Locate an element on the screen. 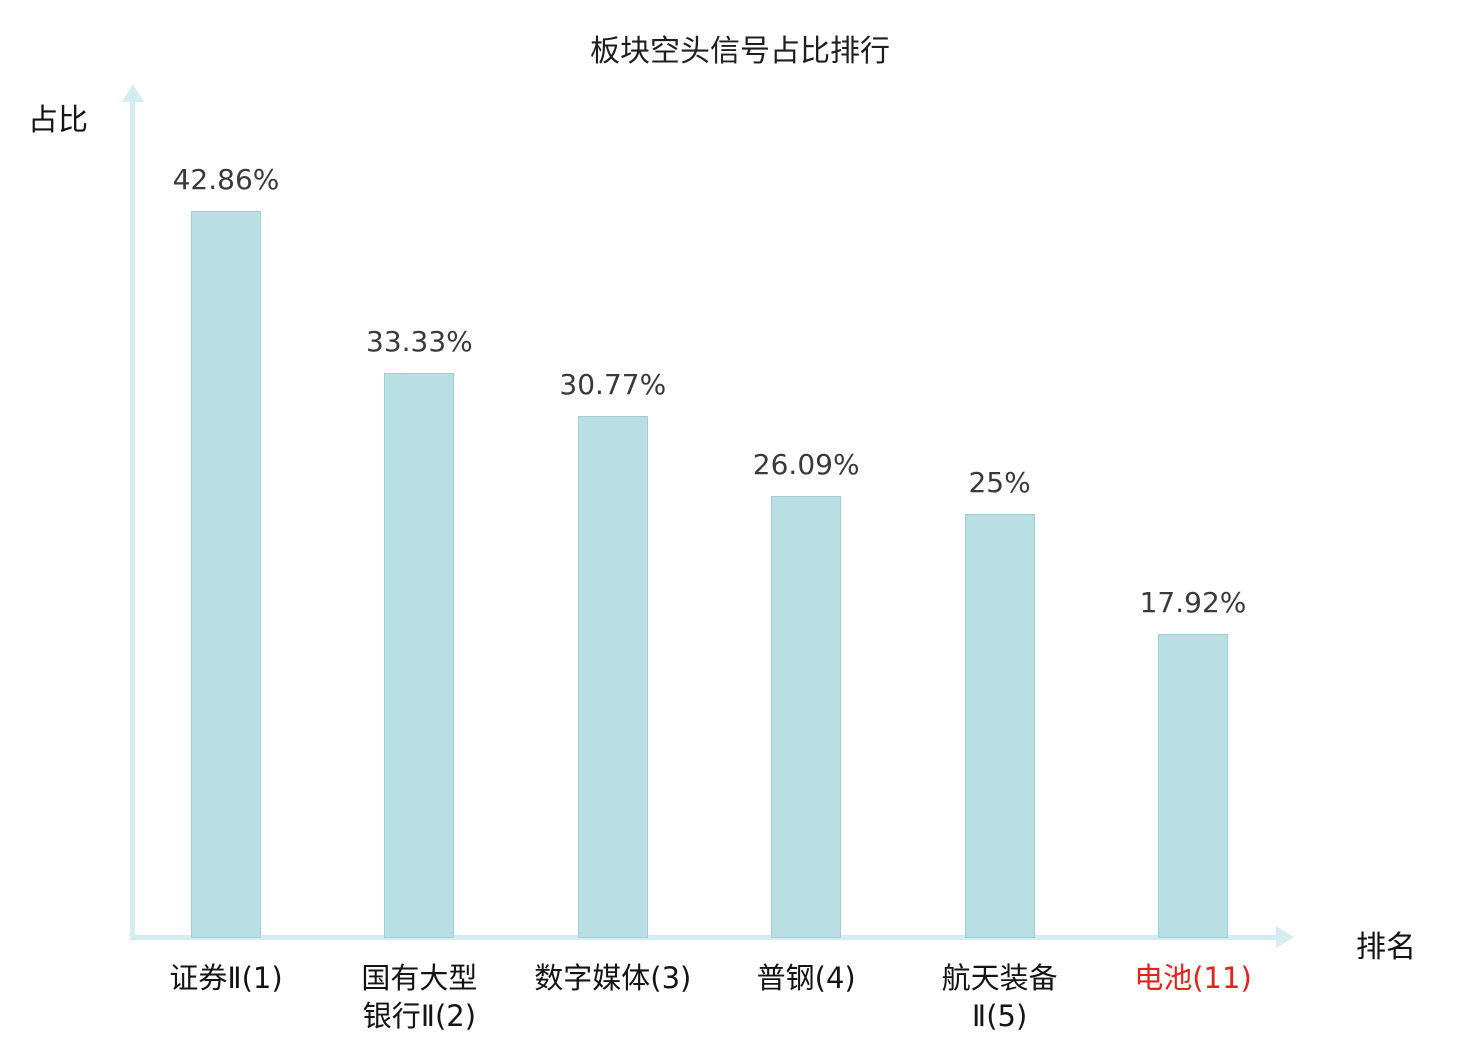 Image resolution: width=1480 pixels, height=1040 pixels. bar-value-label: 17.92% is located at coordinates (1193, 602).